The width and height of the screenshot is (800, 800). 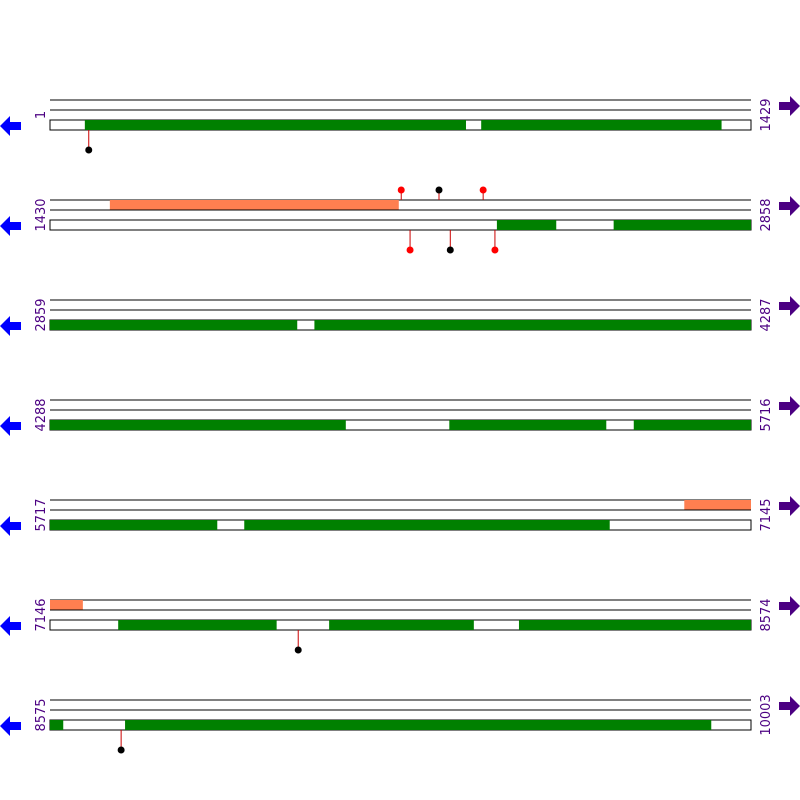 I want to click on row-end-coordinate: 8574, so click(x=766, y=614).